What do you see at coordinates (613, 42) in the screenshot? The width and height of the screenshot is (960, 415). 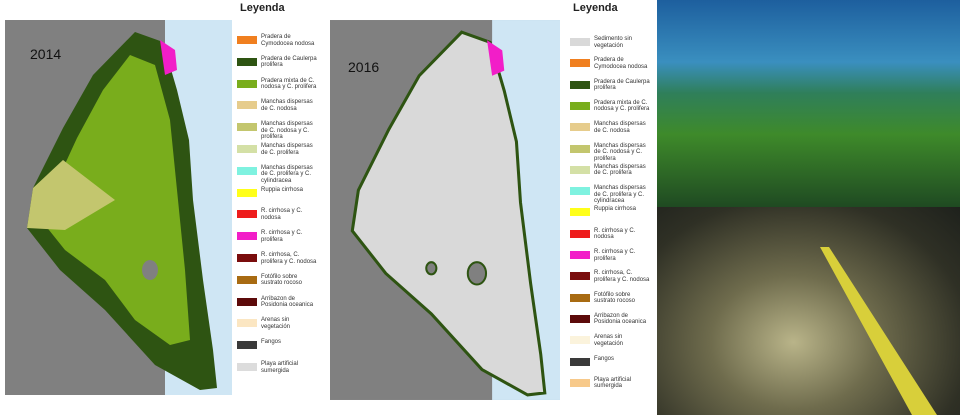 I see `legend-label: Sedimento sin vegetación` at bounding box center [613, 42].